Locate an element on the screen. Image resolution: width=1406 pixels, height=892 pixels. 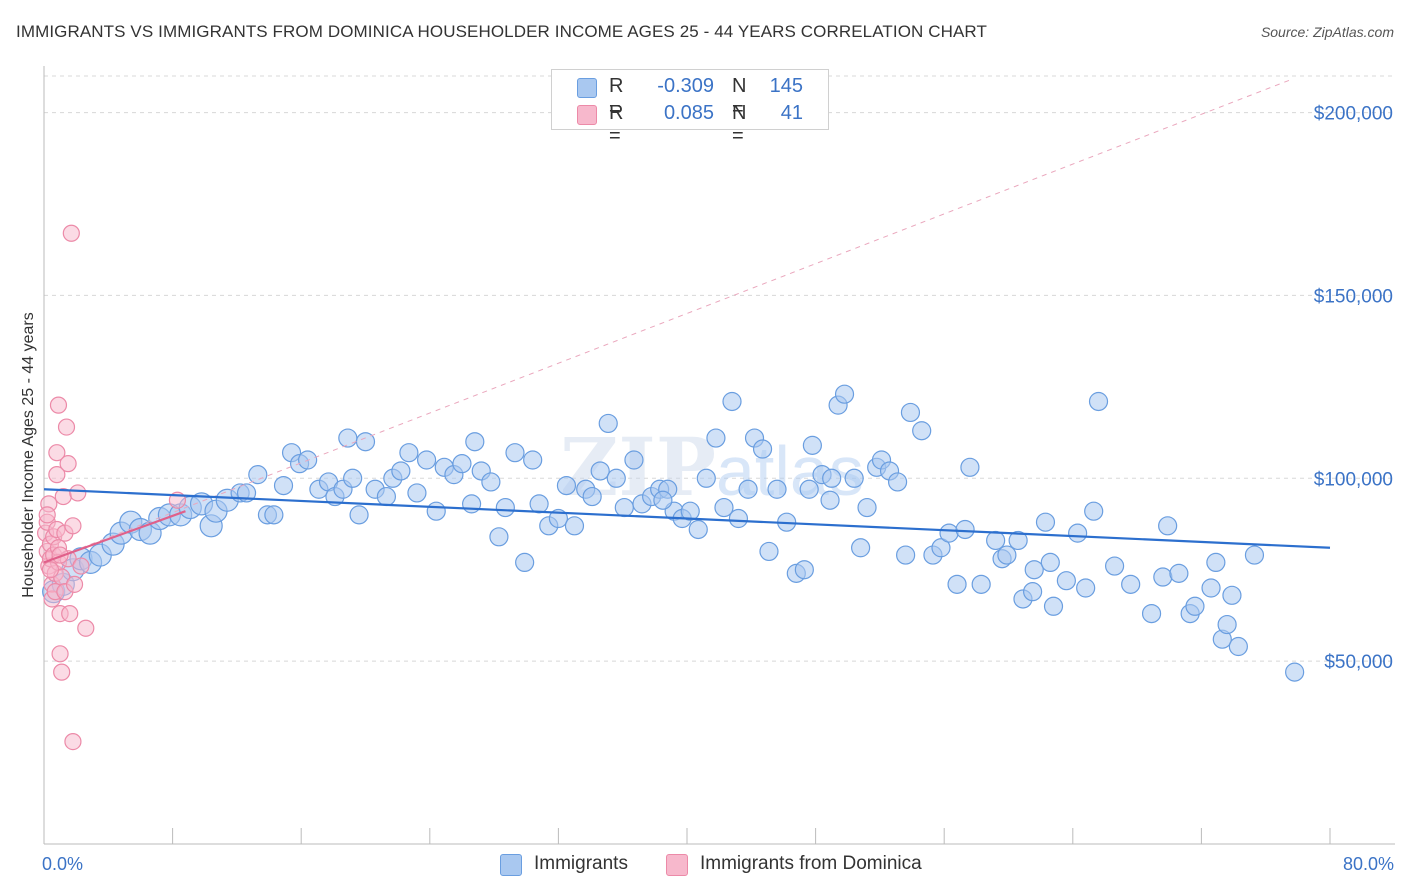
source-label: Source: ZipAtlas.com is located at coordinates (1327, 32).